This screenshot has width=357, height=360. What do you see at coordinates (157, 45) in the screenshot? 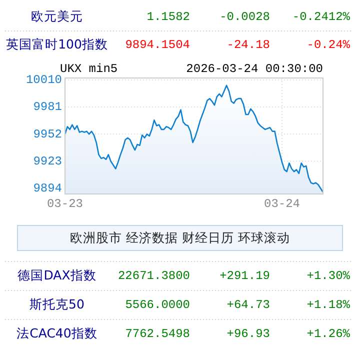
I see `text: 9894.1504` at bounding box center [157, 45].